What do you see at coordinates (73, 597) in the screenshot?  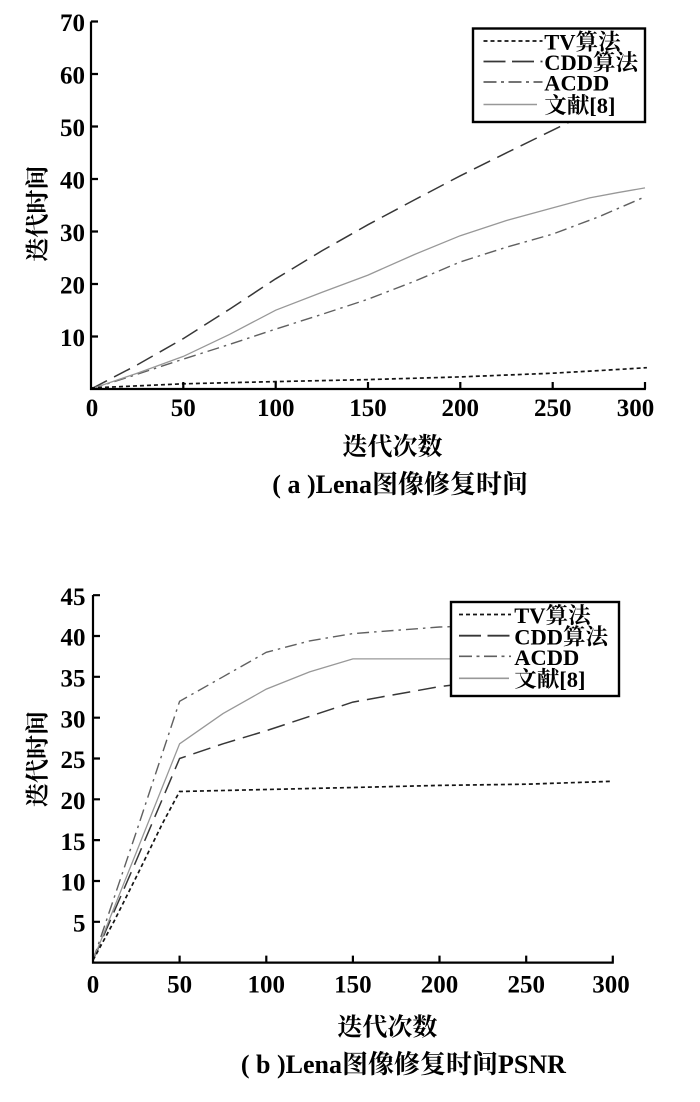 I see `svg-text: 45` at bounding box center [73, 597].